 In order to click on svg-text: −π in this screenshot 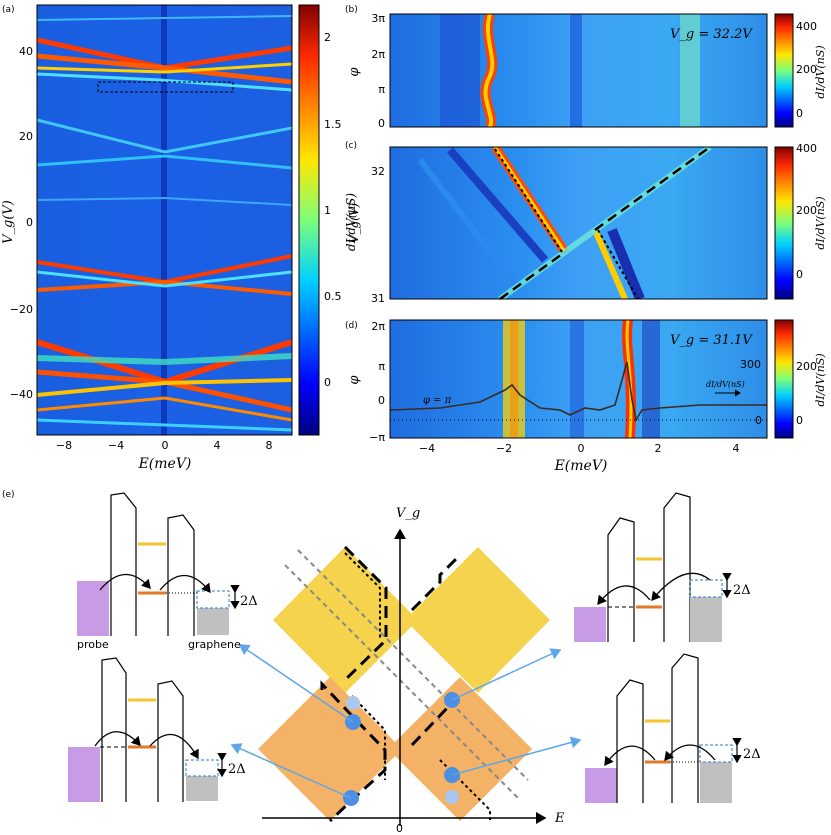, I will do `click(377, 437)`.